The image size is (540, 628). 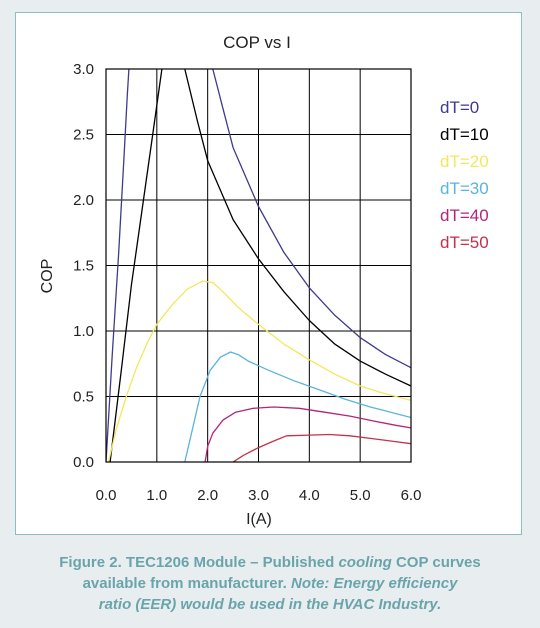 I want to click on y-tick-label: 1.5, so click(x=83, y=266).